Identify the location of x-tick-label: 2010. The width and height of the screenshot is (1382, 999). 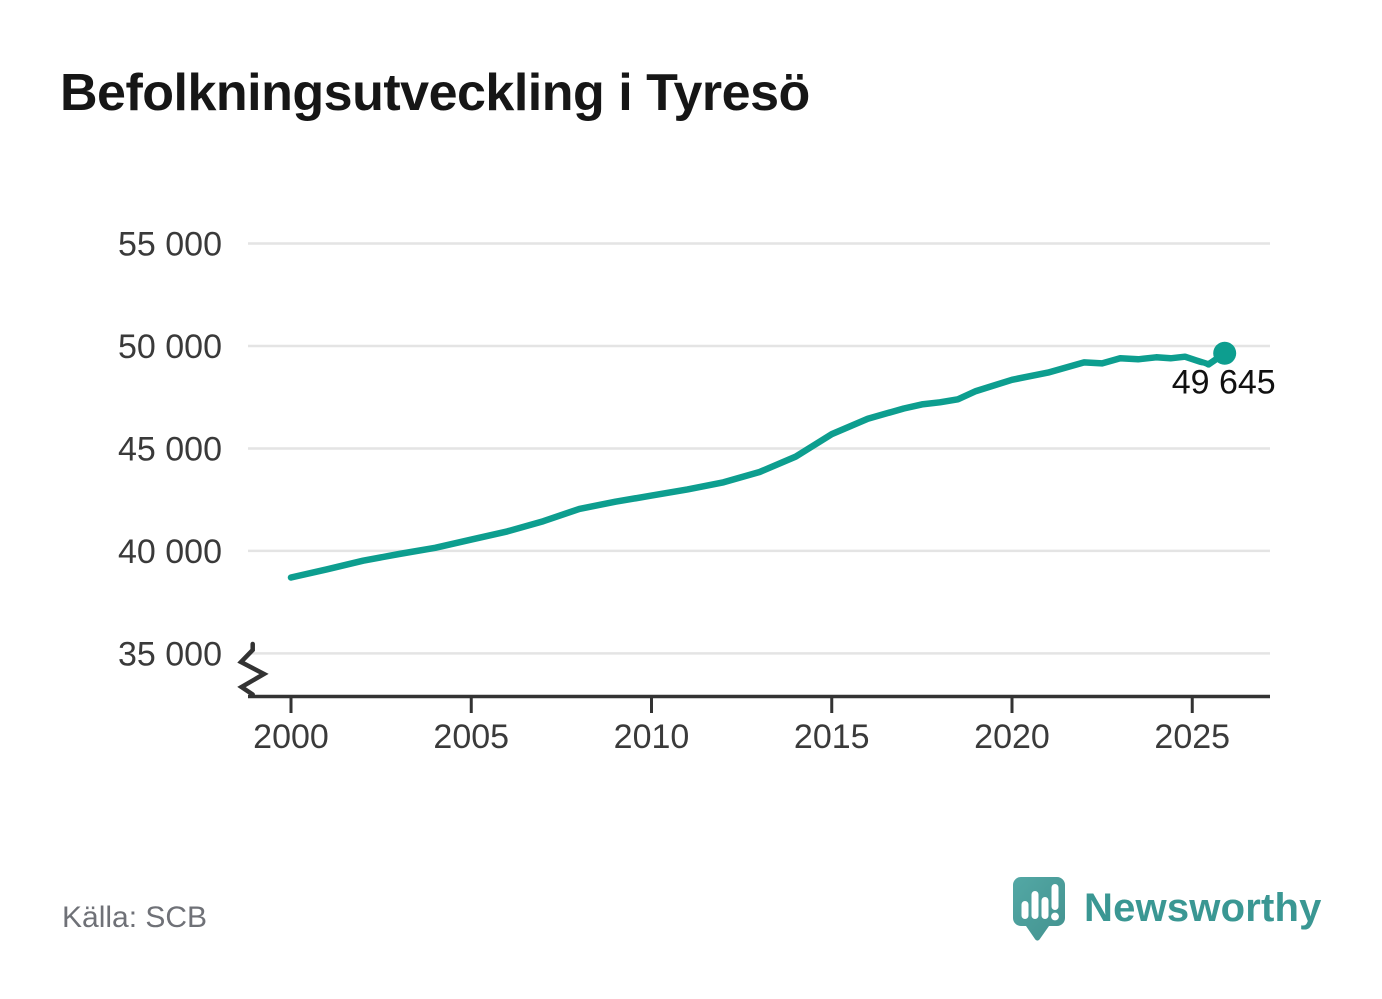
(652, 737).